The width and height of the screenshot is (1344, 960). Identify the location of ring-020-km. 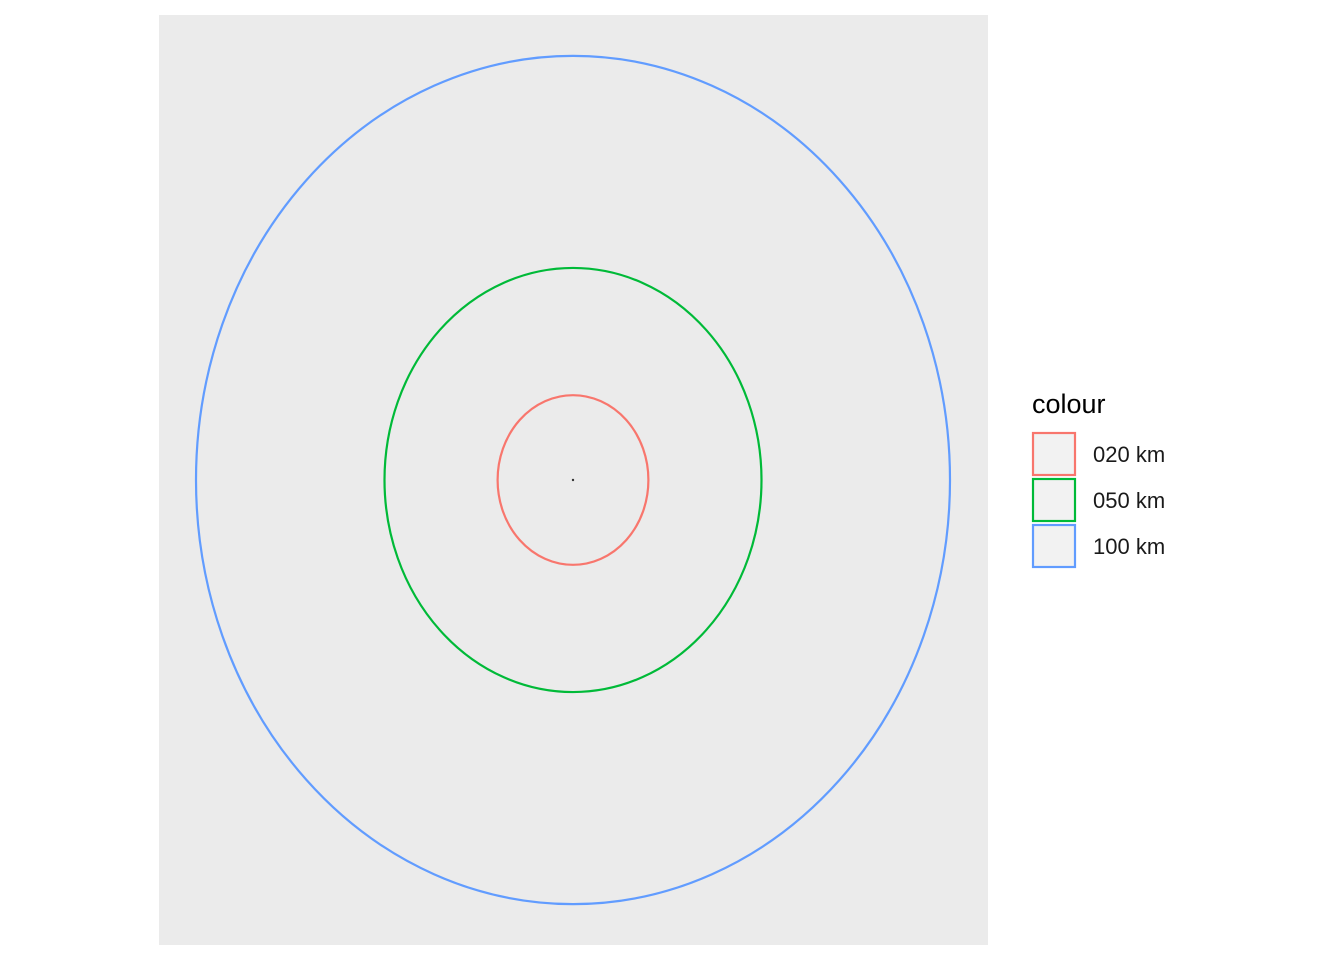
(573, 480).